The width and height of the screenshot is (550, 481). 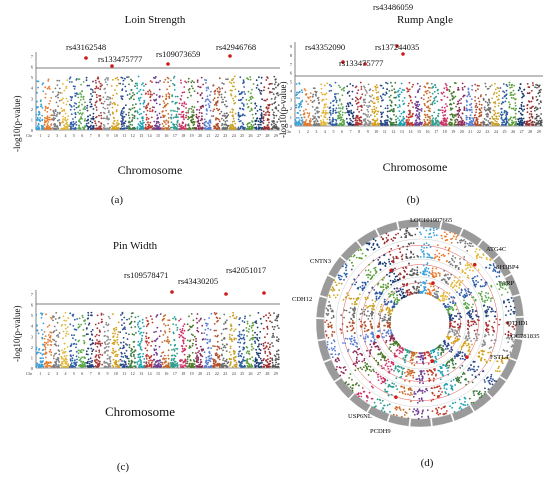 I want to click on y-tick-label: 4, so click(x=32, y=88).